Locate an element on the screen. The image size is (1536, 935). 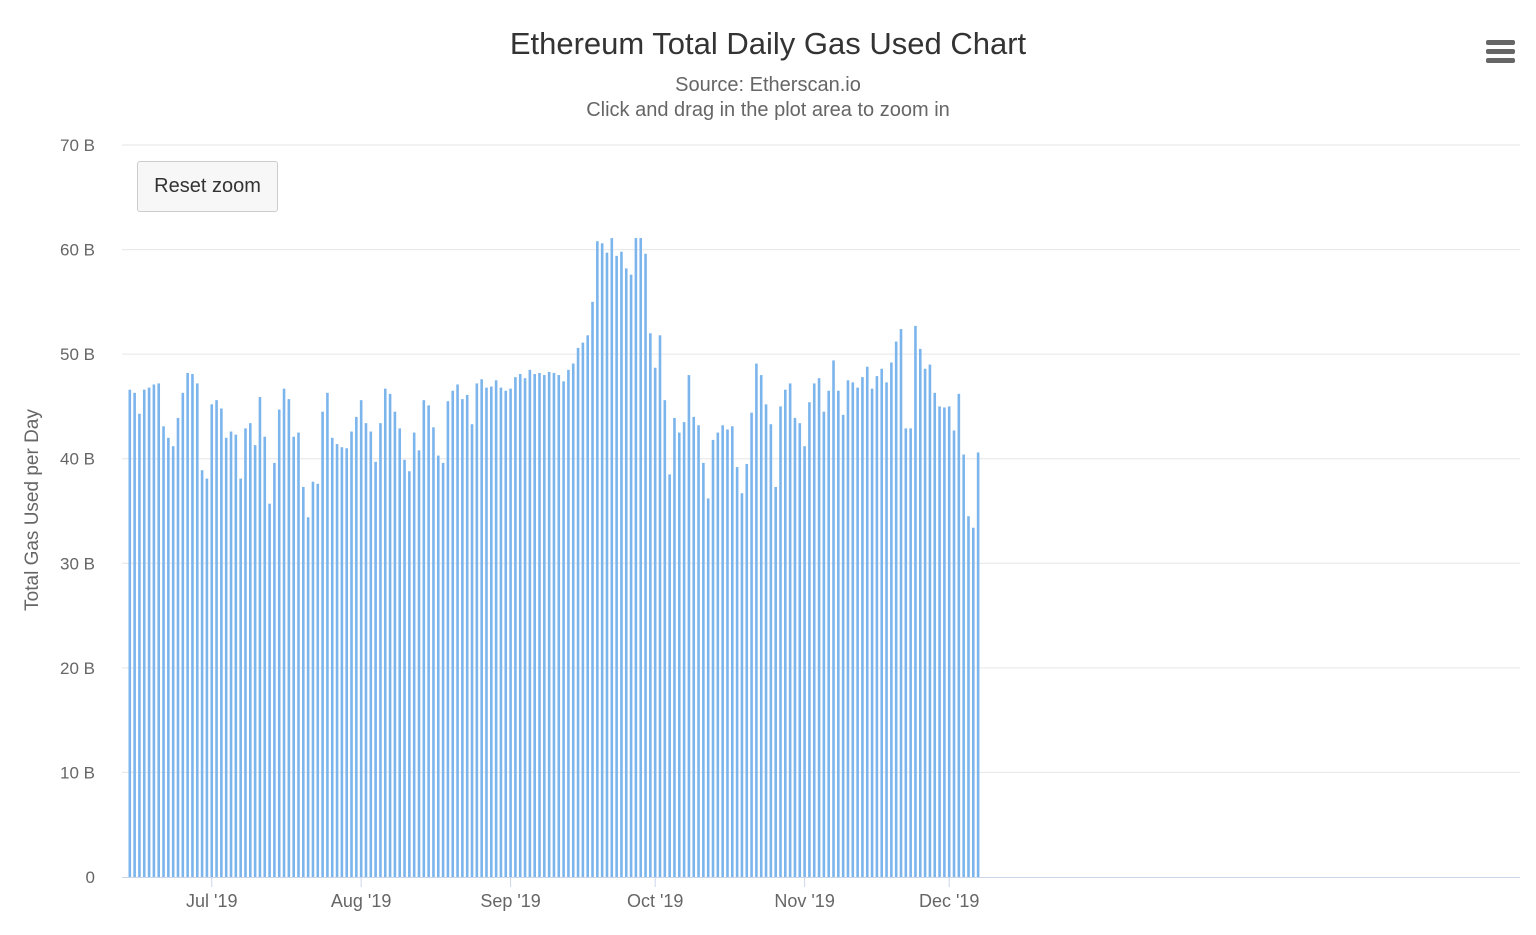
hamburger-menu-icon is located at coordinates (1500, 53).